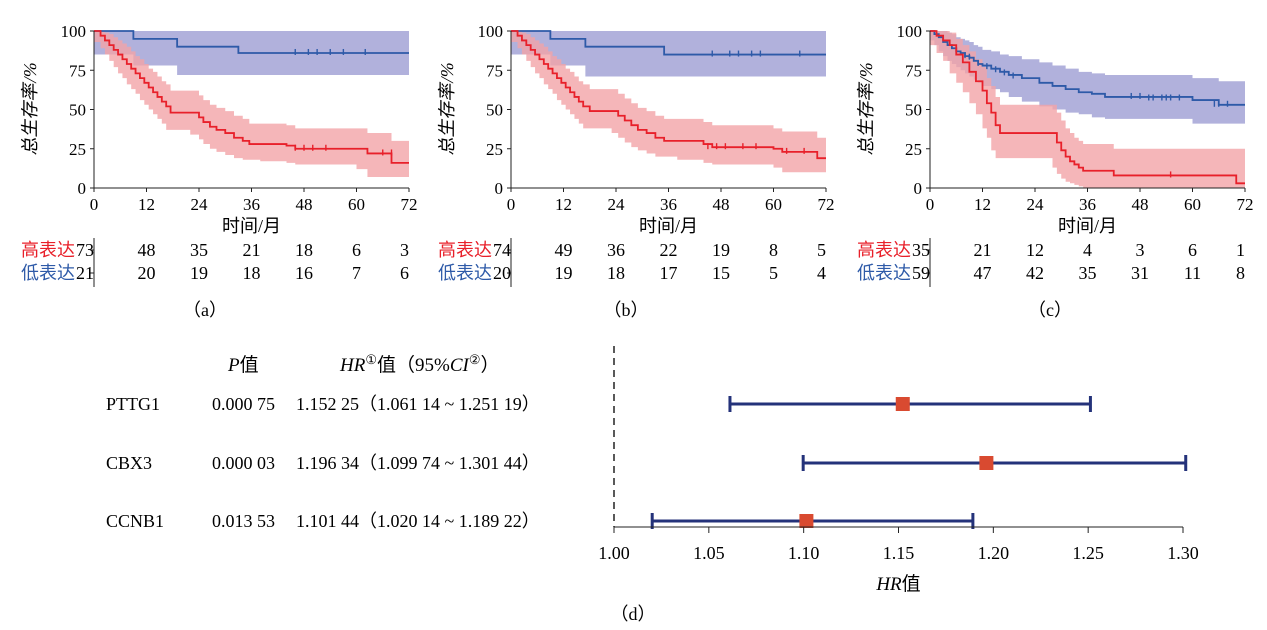  Describe the element at coordinates (352, 365) in the screenshot. I see `header-hr-italic: HR` at that location.